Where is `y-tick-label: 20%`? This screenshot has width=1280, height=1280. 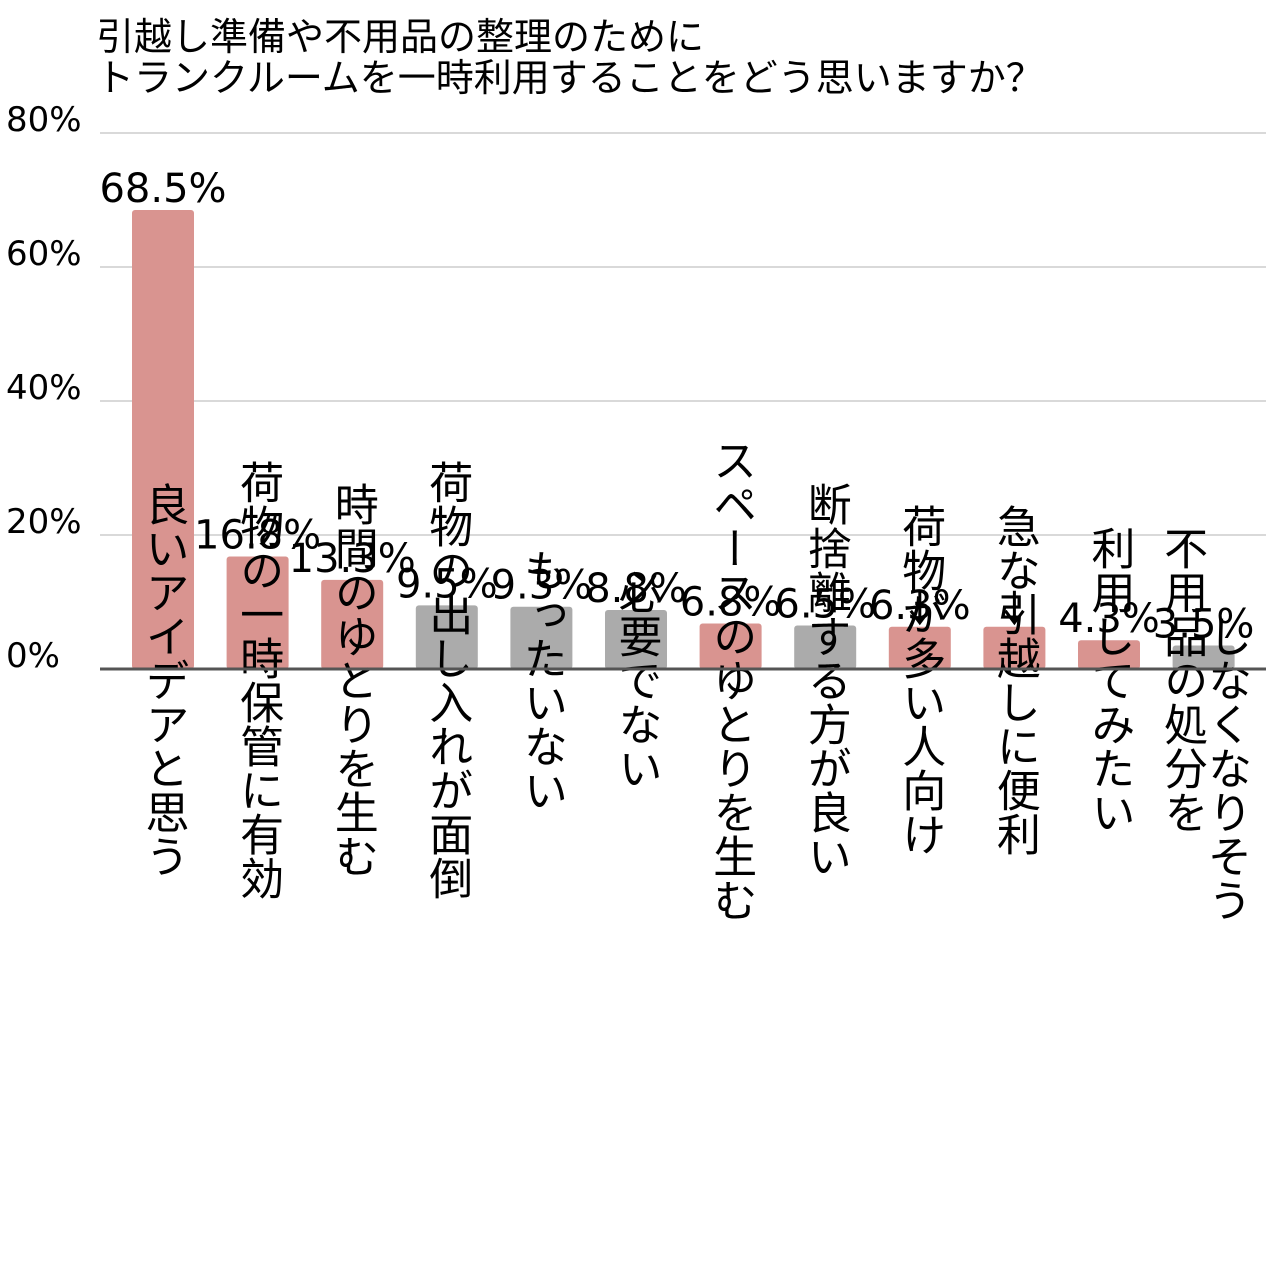 y-tick-label: 20% is located at coordinates (44, 522).